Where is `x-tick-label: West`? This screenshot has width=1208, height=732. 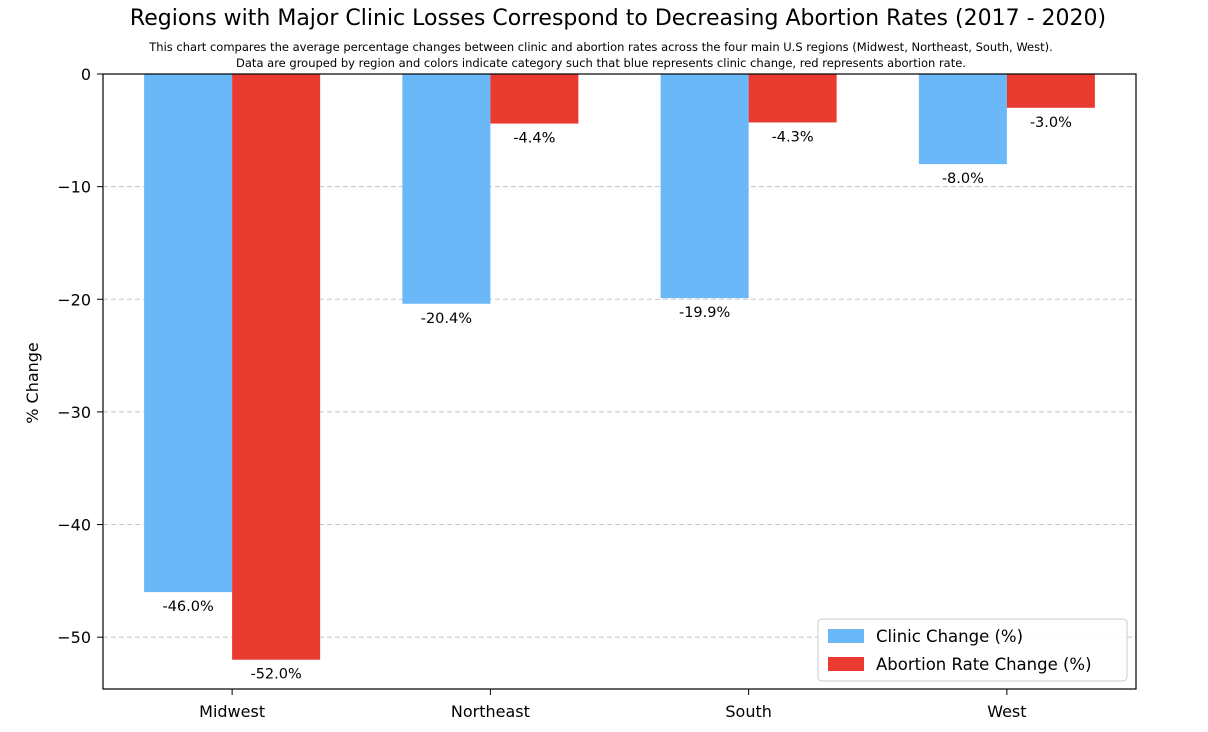
x-tick-label: West is located at coordinates (1006, 711).